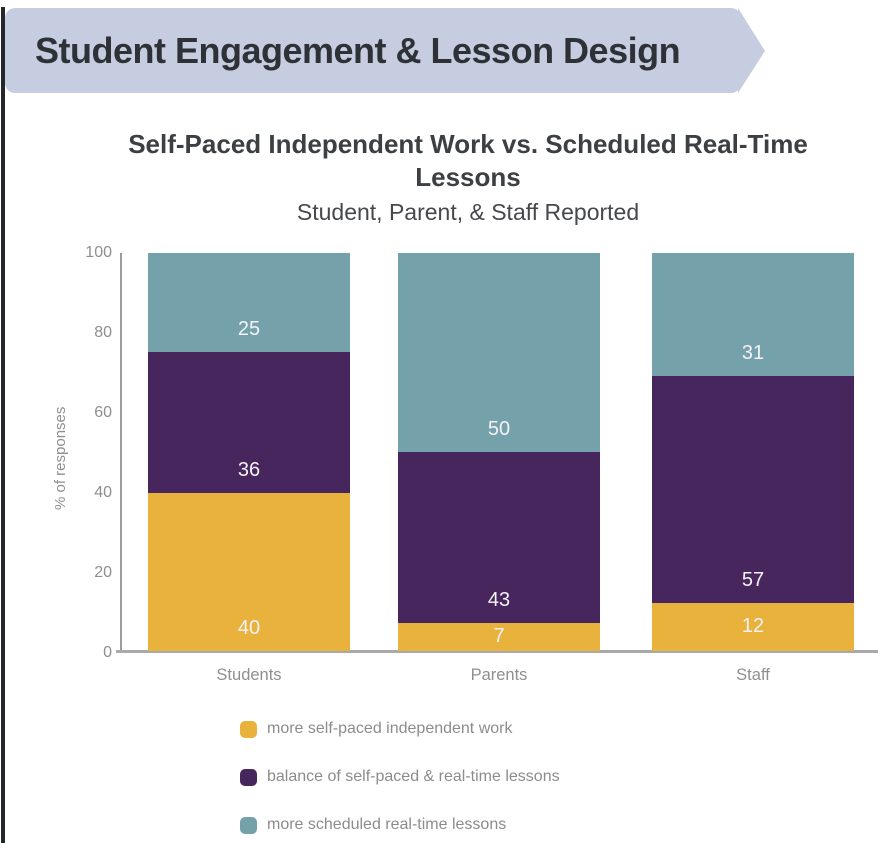  Describe the element at coordinates (249, 628) in the screenshot. I see `bar-segment-value: 40` at that location.